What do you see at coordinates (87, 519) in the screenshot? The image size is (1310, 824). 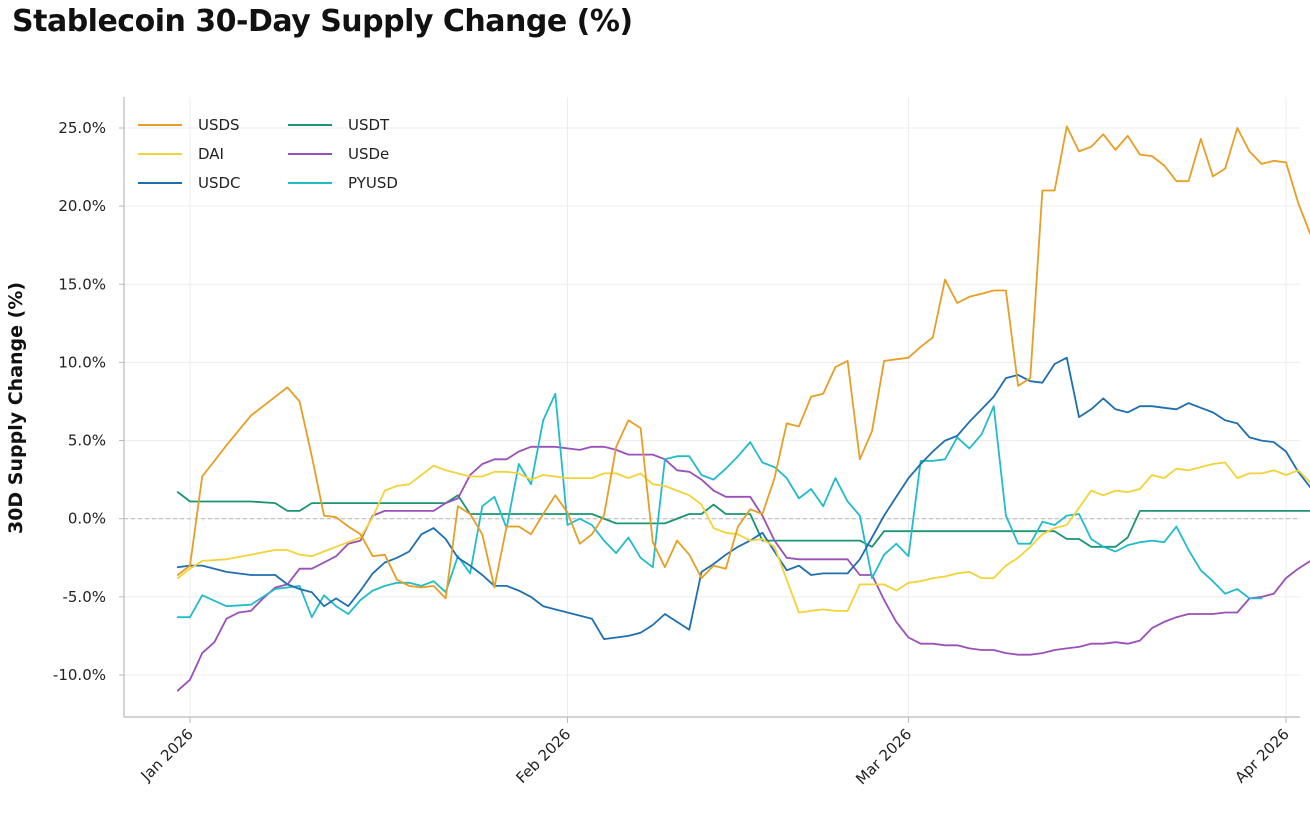 I see `y-tick-label: 0.0%` at bounding box center [87, 519].